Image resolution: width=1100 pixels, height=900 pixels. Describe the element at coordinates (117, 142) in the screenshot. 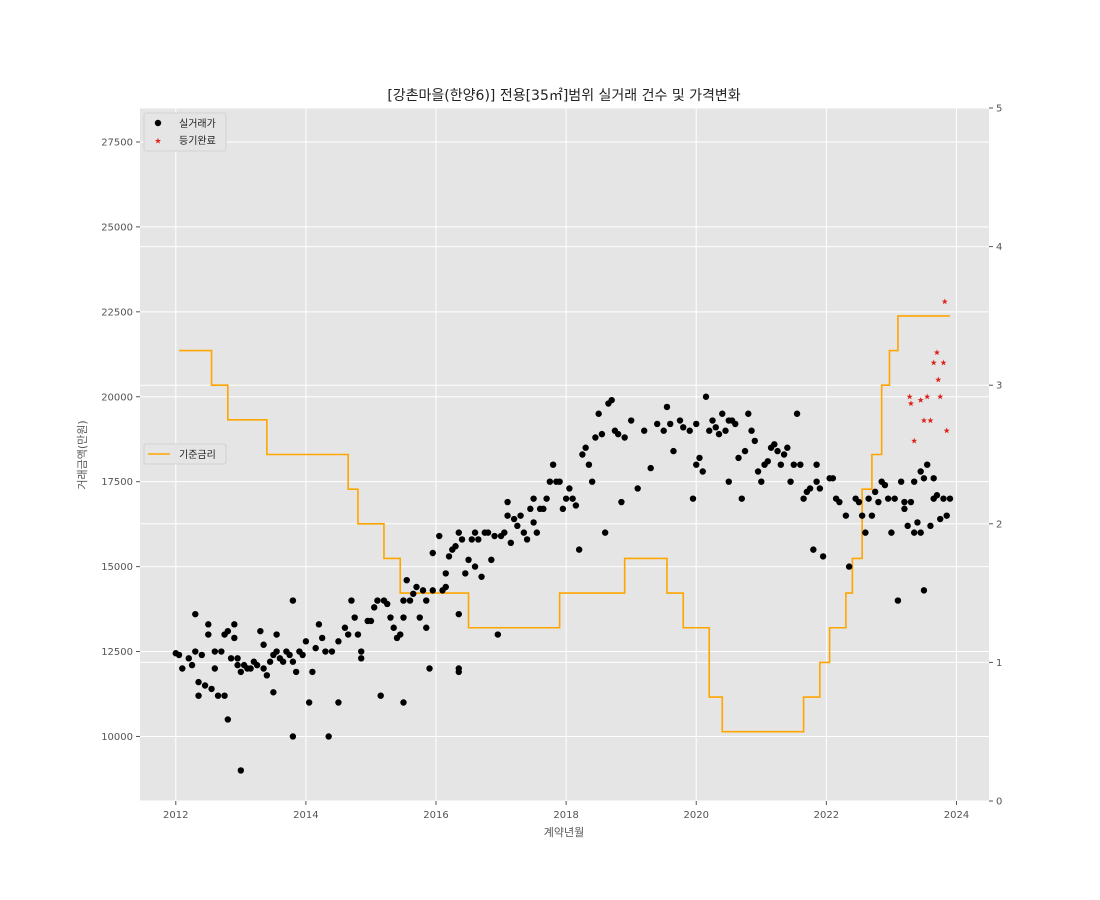

I see `y-tick-label: 27500` at that location.